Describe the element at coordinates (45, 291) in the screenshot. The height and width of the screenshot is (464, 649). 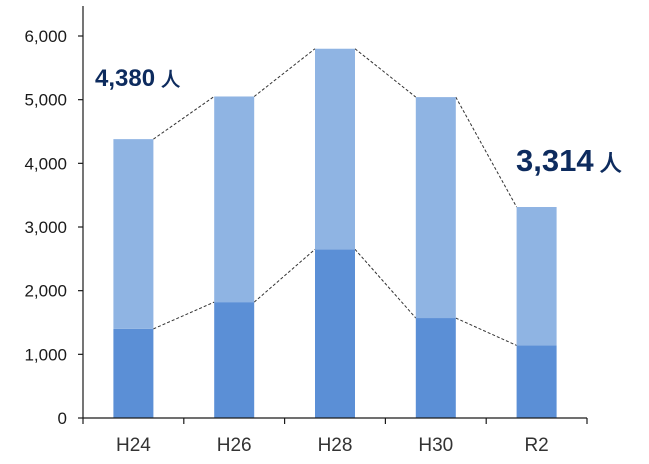
I see `y-tick-label: 2,000` at that location.